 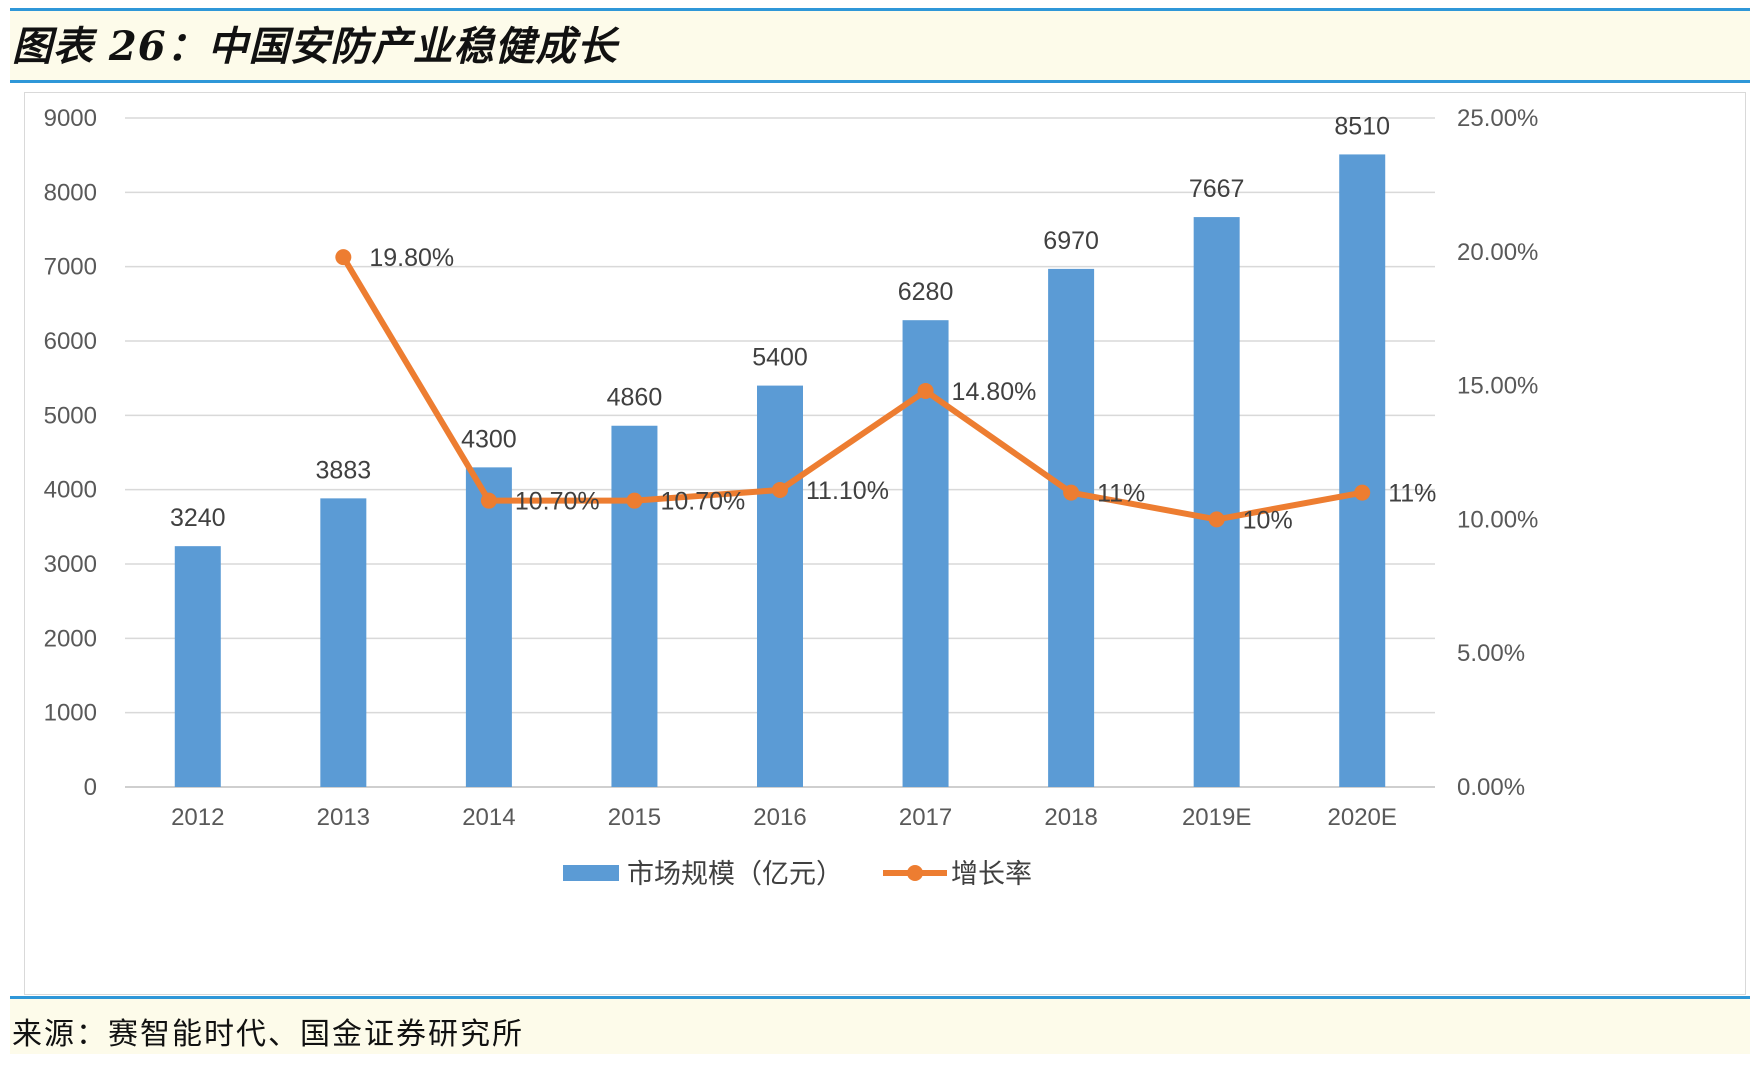 What do you see at coordinates (1071, 241) in the screenshot?
I see `bar-value-label: 6970` at bounding box center [1071, 241].